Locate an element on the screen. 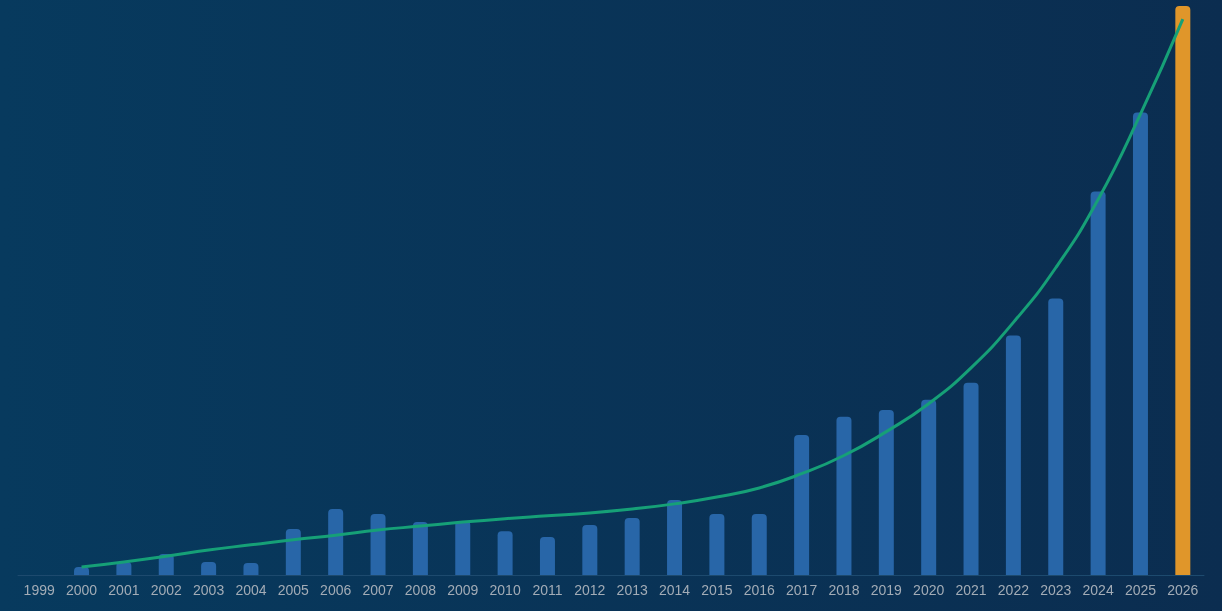 The image size is (1222, 611). x-tick-label: 2000 is located at coordinates (81, 590).